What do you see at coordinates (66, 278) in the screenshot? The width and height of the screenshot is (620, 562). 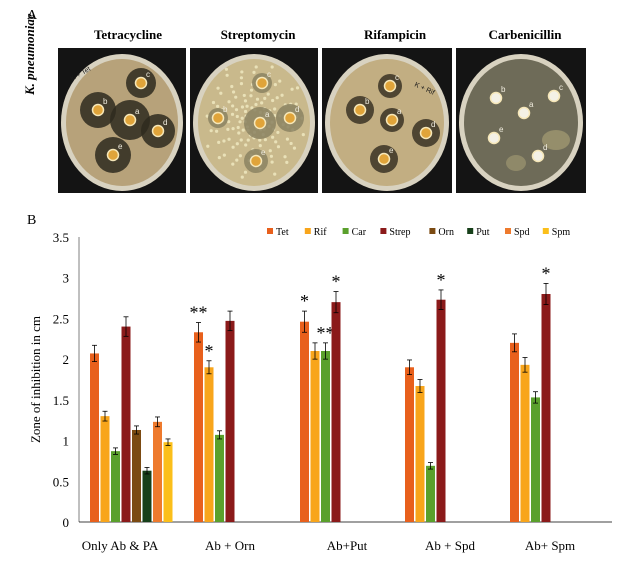 I see `y-tick-label: 3` at bounding box center [66, 278].